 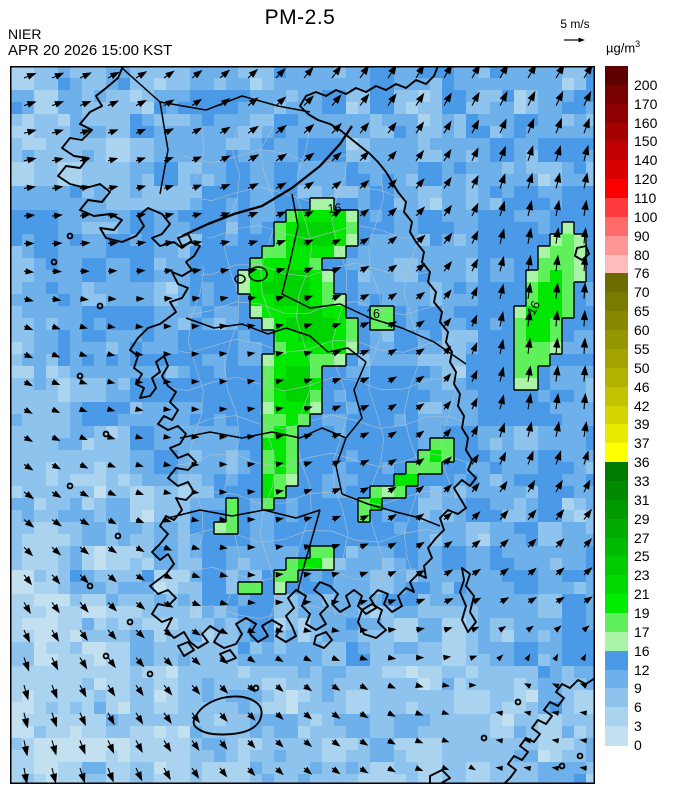 What do you see at coordinates (25, 34) in the screenshot?
I see `source-label: NIER` at bounding box center [25, 34].